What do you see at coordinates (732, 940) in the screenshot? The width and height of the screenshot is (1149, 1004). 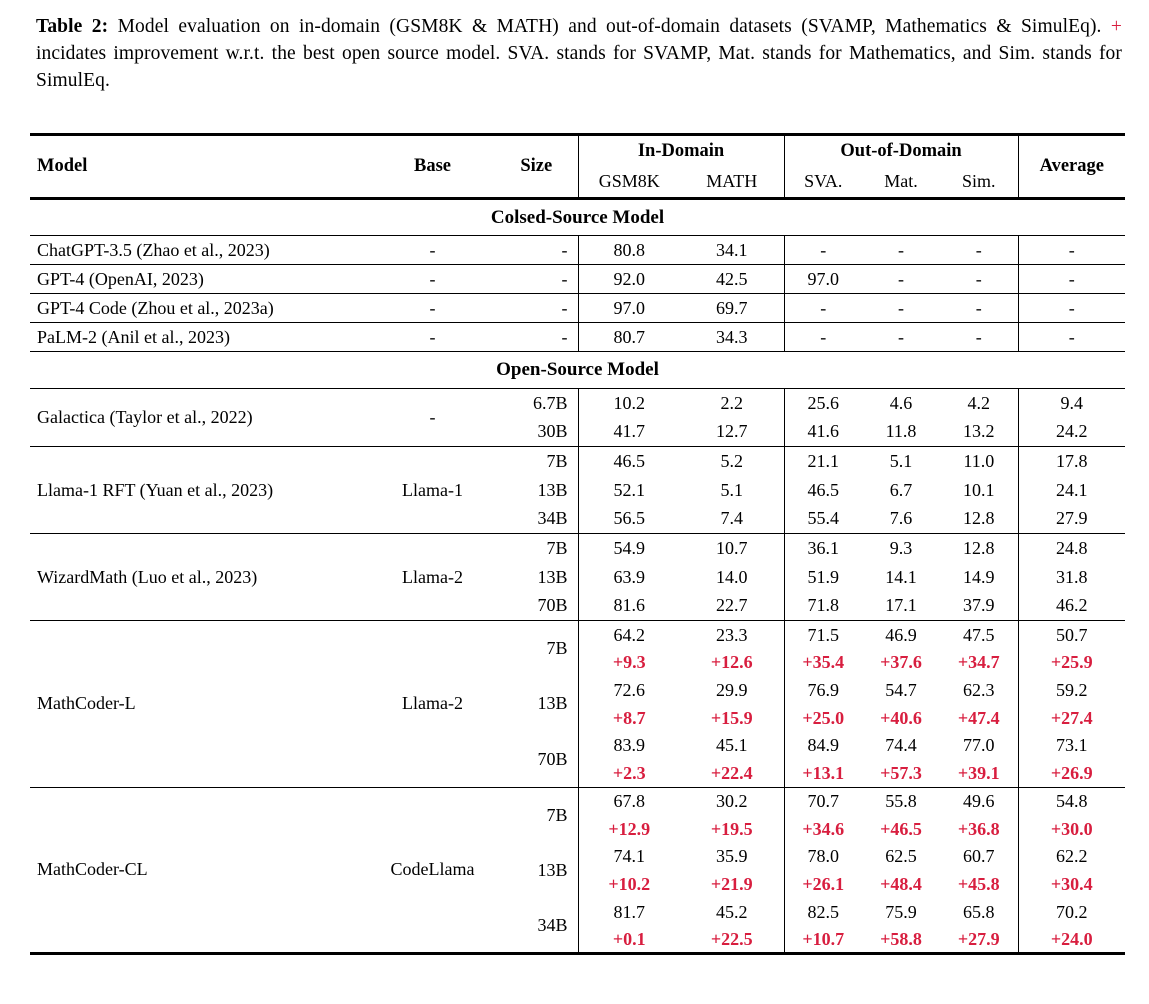 I see `delta-cell: +22.5` at bounding box center [732, 940].